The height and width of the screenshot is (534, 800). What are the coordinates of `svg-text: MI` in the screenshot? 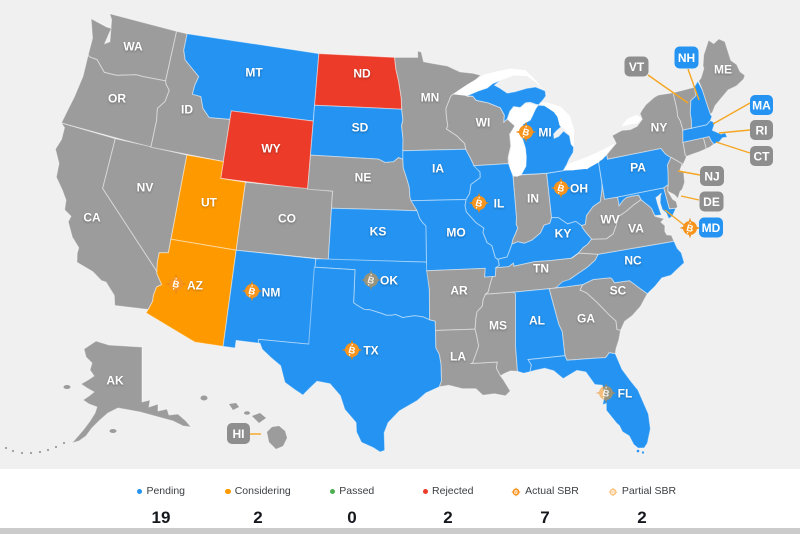 It's located at (544, 133).